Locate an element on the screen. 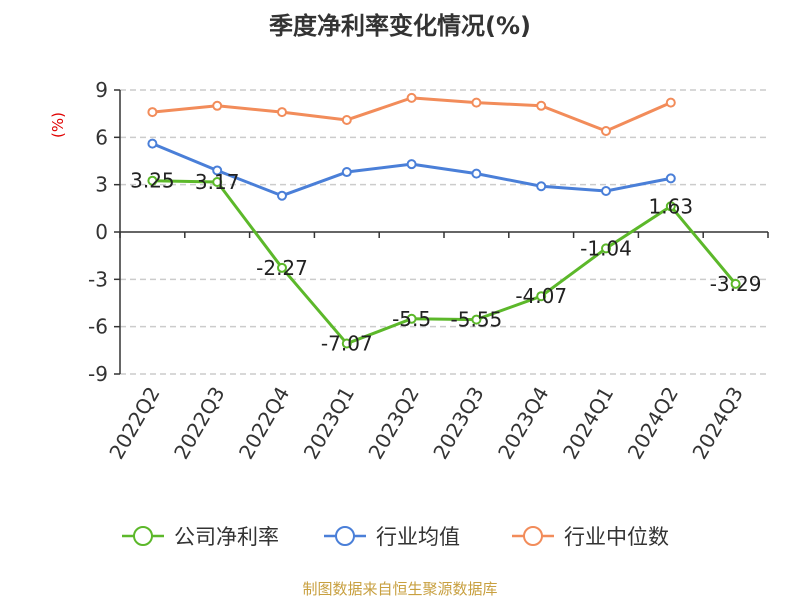 The height and width of the screenshot is (600, 800). x-tick-label: 2023Q1 is located at coordinates (329, 423).